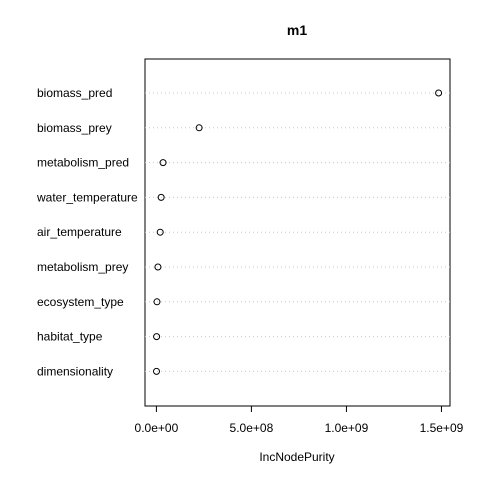  What do you see at coordinates (74, 128) in the screenshot?
I see `category-label: biomass_prey` at bounding box center [74, 128].